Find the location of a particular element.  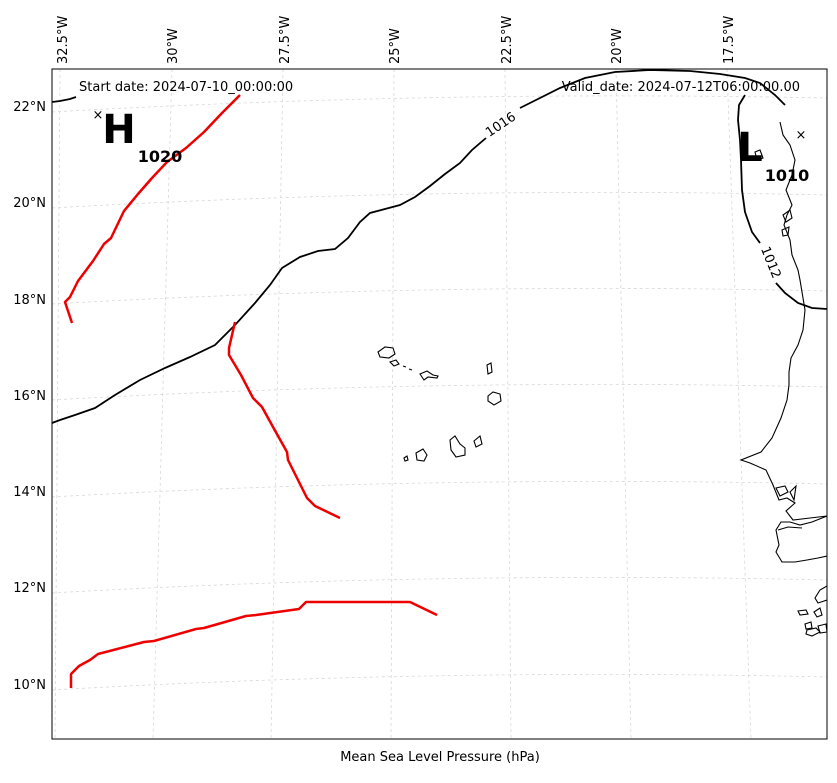

lat-label: 18°N is located at coordinates (29, 300).